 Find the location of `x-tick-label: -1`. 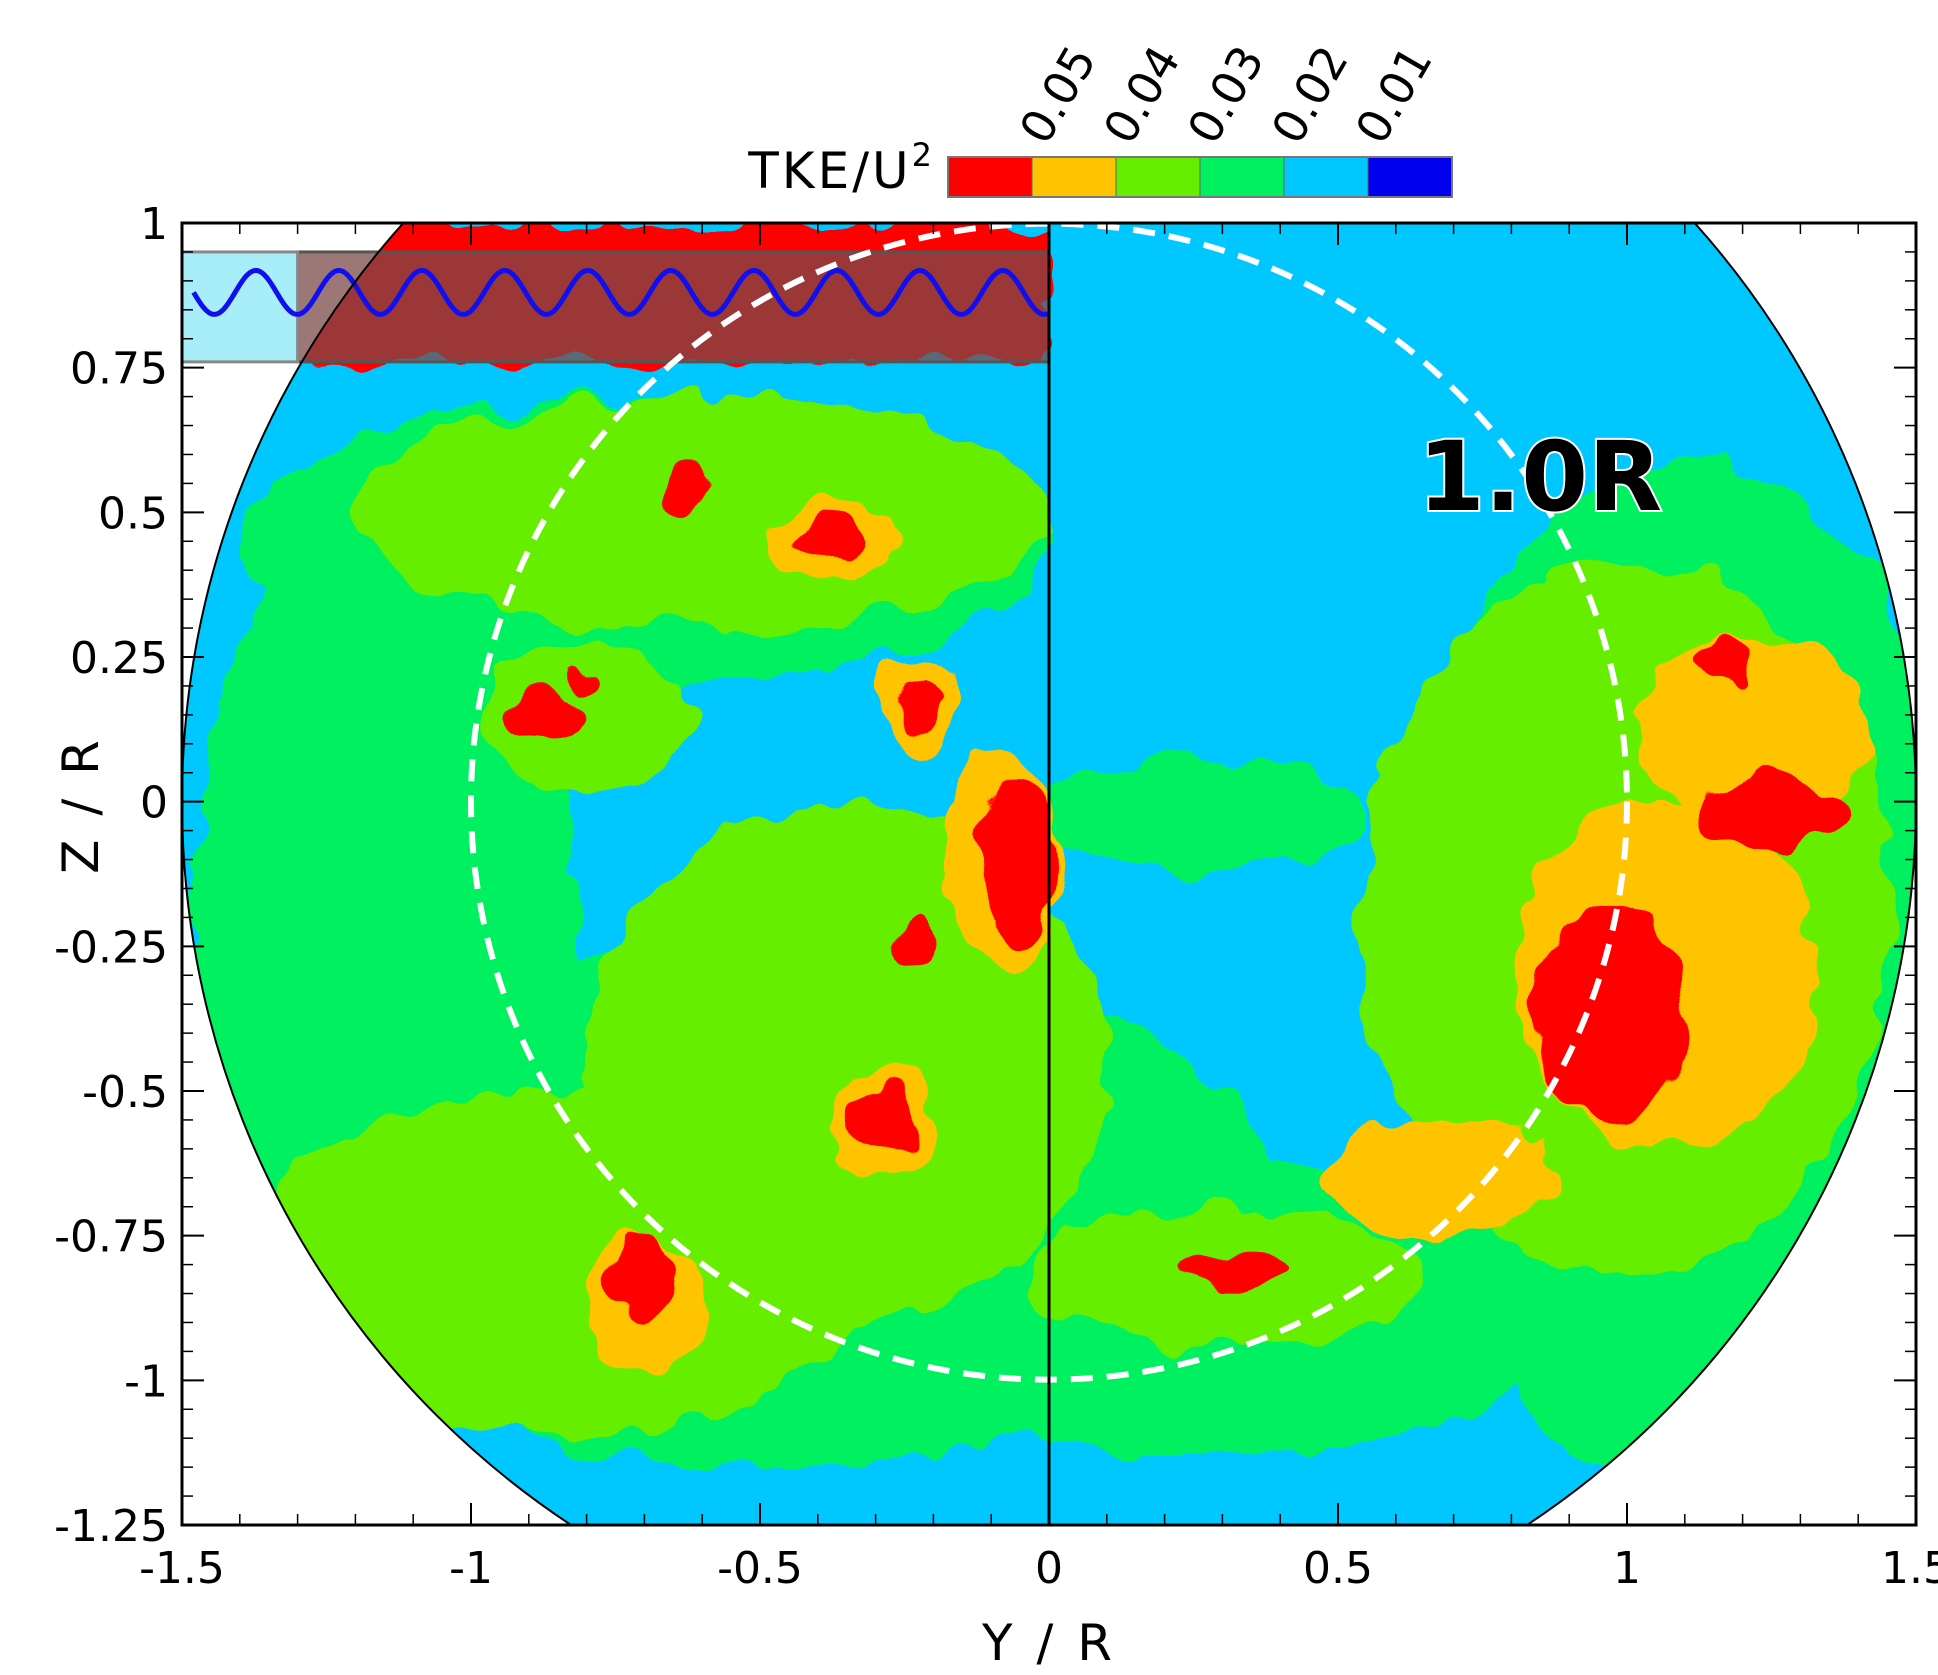

x-tick-label: -1 is located at coordinates (471, 1568).